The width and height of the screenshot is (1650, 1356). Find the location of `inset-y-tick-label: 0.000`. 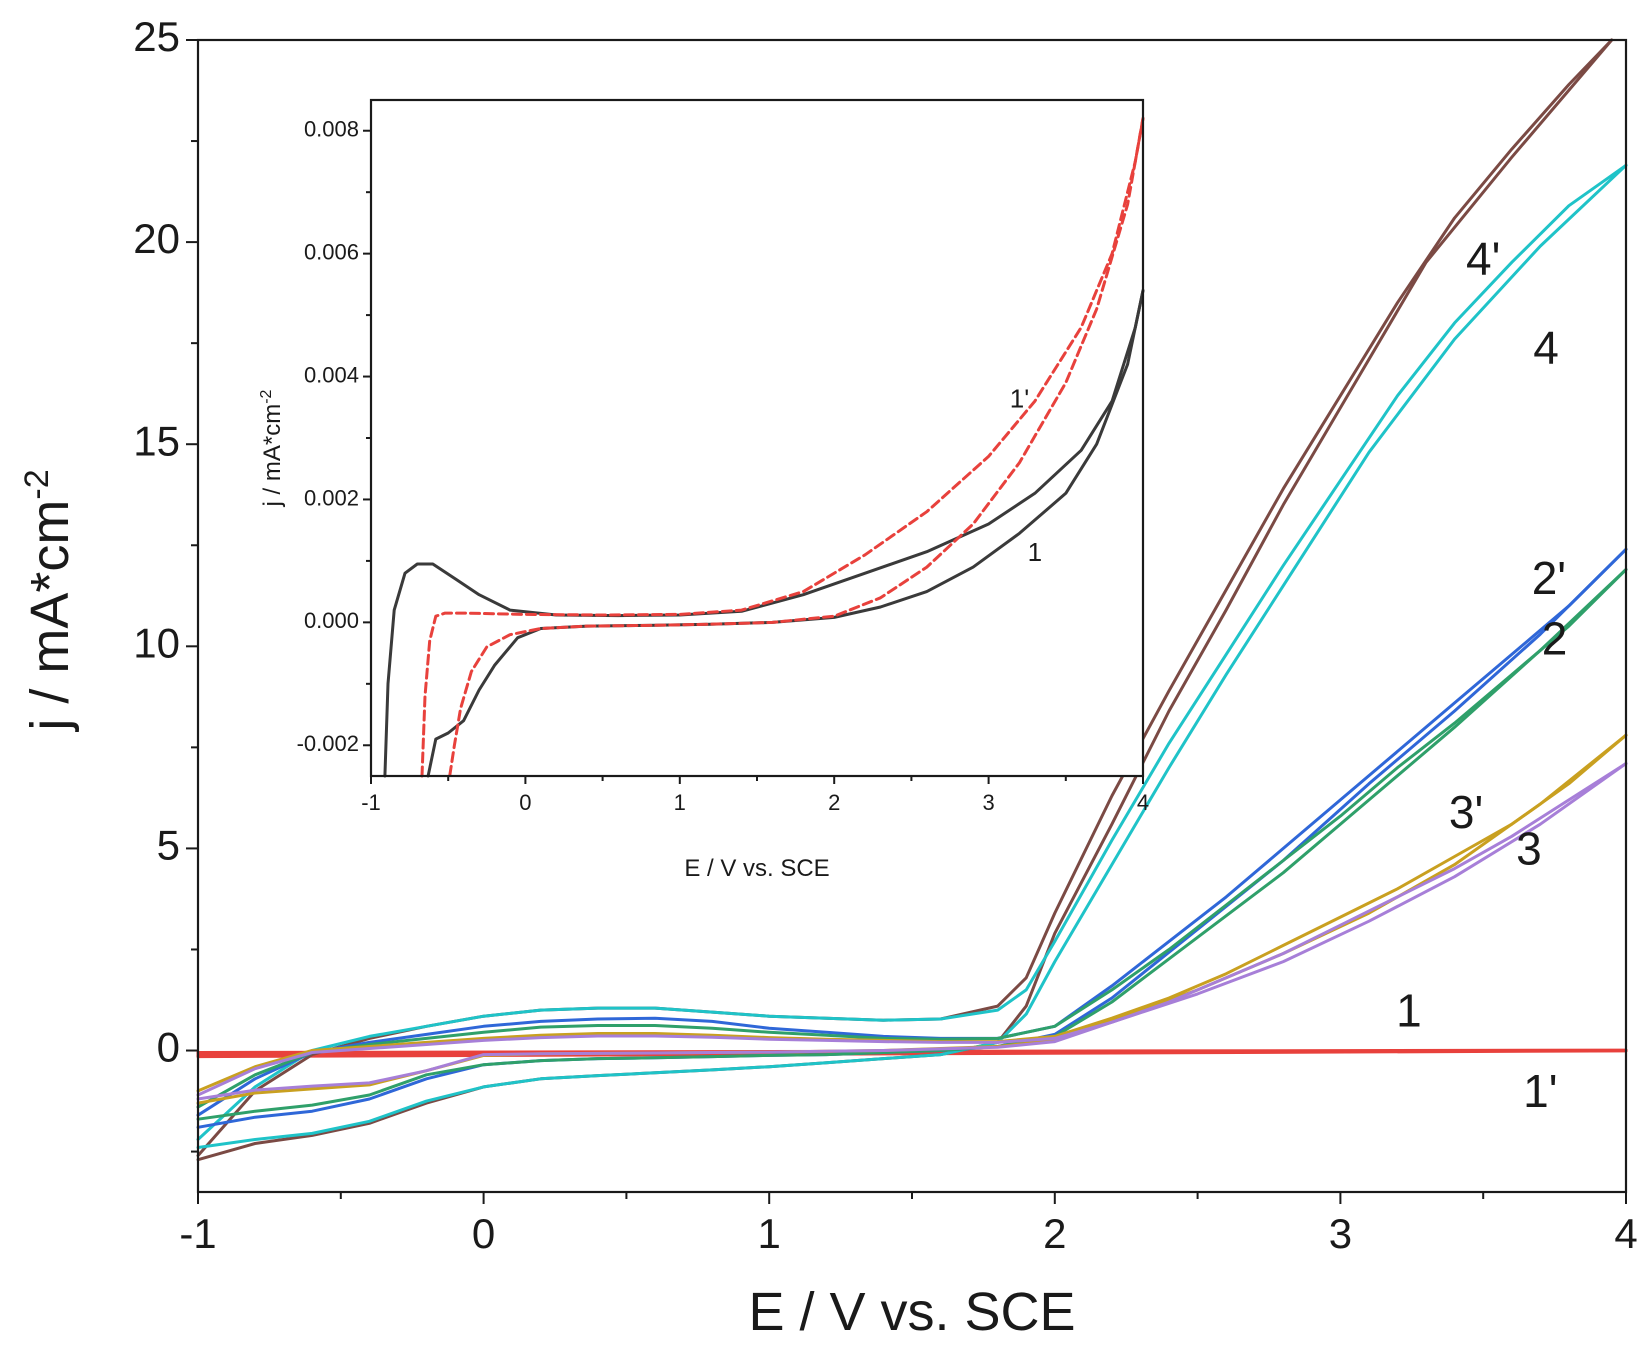

inset-y-tick-label: 0.000 is located at coordinates (331, 620).